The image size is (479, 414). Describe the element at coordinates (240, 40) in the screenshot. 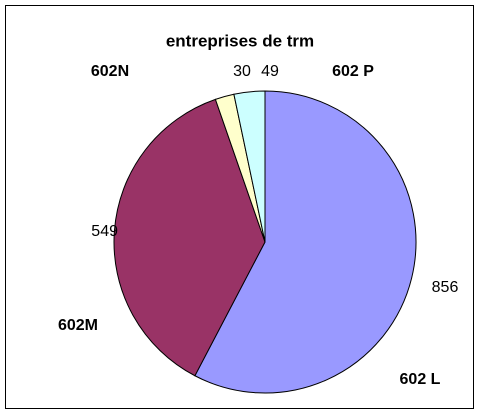

I see `chart-title: entreprises de trm` at that location.